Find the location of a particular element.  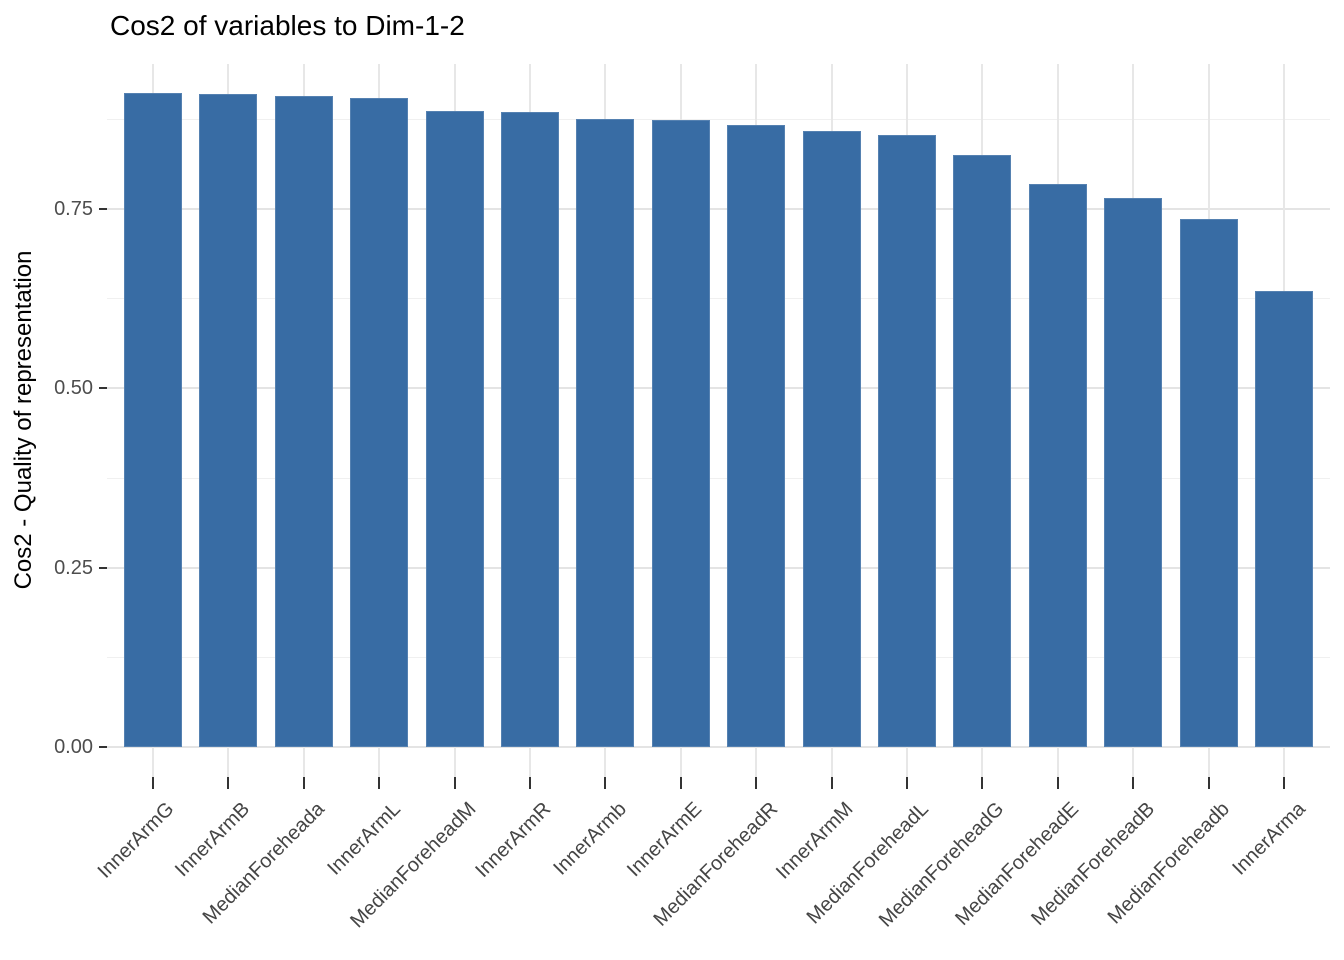

bar-InnerArmG is located at coordinates (153, 419).